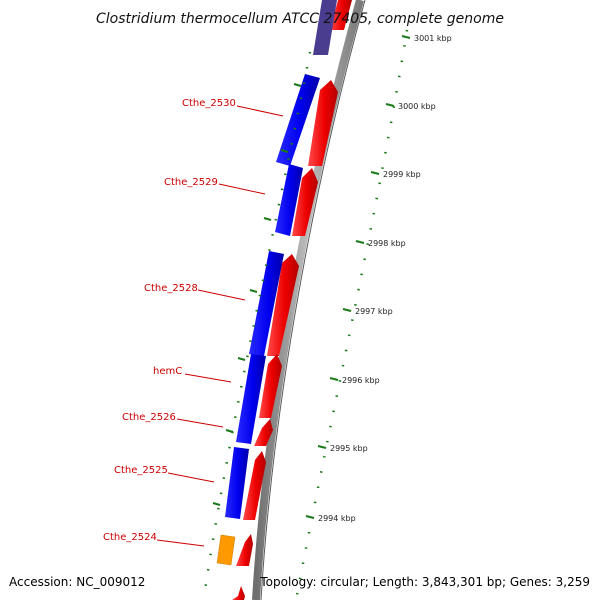 The image size is (600, 600). Describe the element at coordinates (361, 380) in the screenshot. I see `ruler-label: 2996 kbp` at that location.